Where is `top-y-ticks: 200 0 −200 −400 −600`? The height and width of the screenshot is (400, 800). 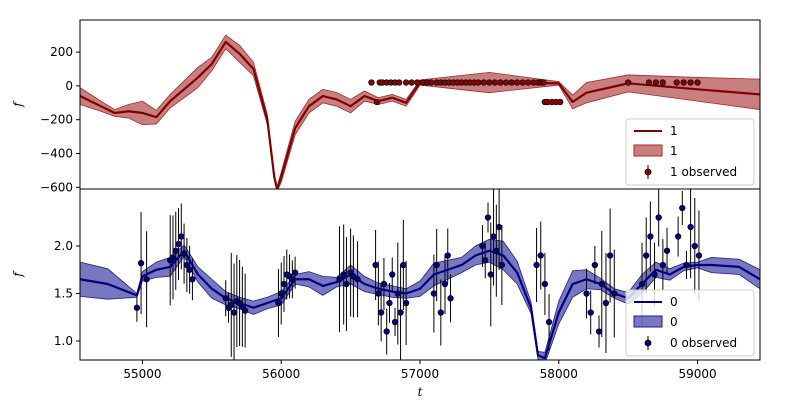
top-y-ticks: 200 0 −200 −400 −600 is located at coordinates (60, 119).